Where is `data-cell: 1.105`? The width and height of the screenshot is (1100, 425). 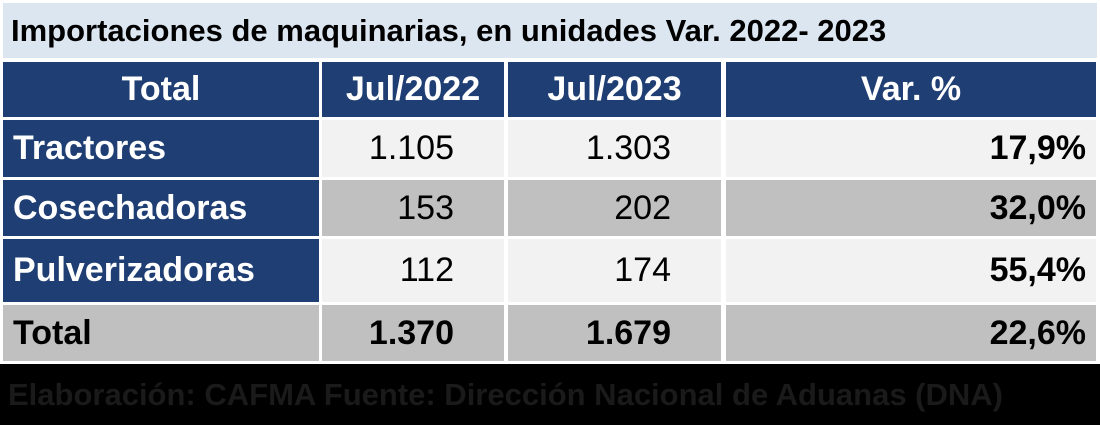
data-cell: 1.105 is located at coordinates (413, 148).